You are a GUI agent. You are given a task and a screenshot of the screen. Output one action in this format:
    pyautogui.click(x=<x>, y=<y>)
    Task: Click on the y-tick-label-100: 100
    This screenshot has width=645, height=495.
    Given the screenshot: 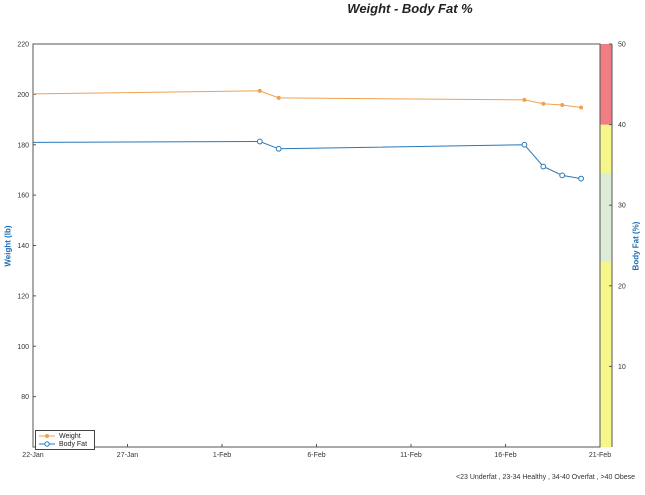 What is the action you would take?
    pyautogui.click(x=23, y=347)
    